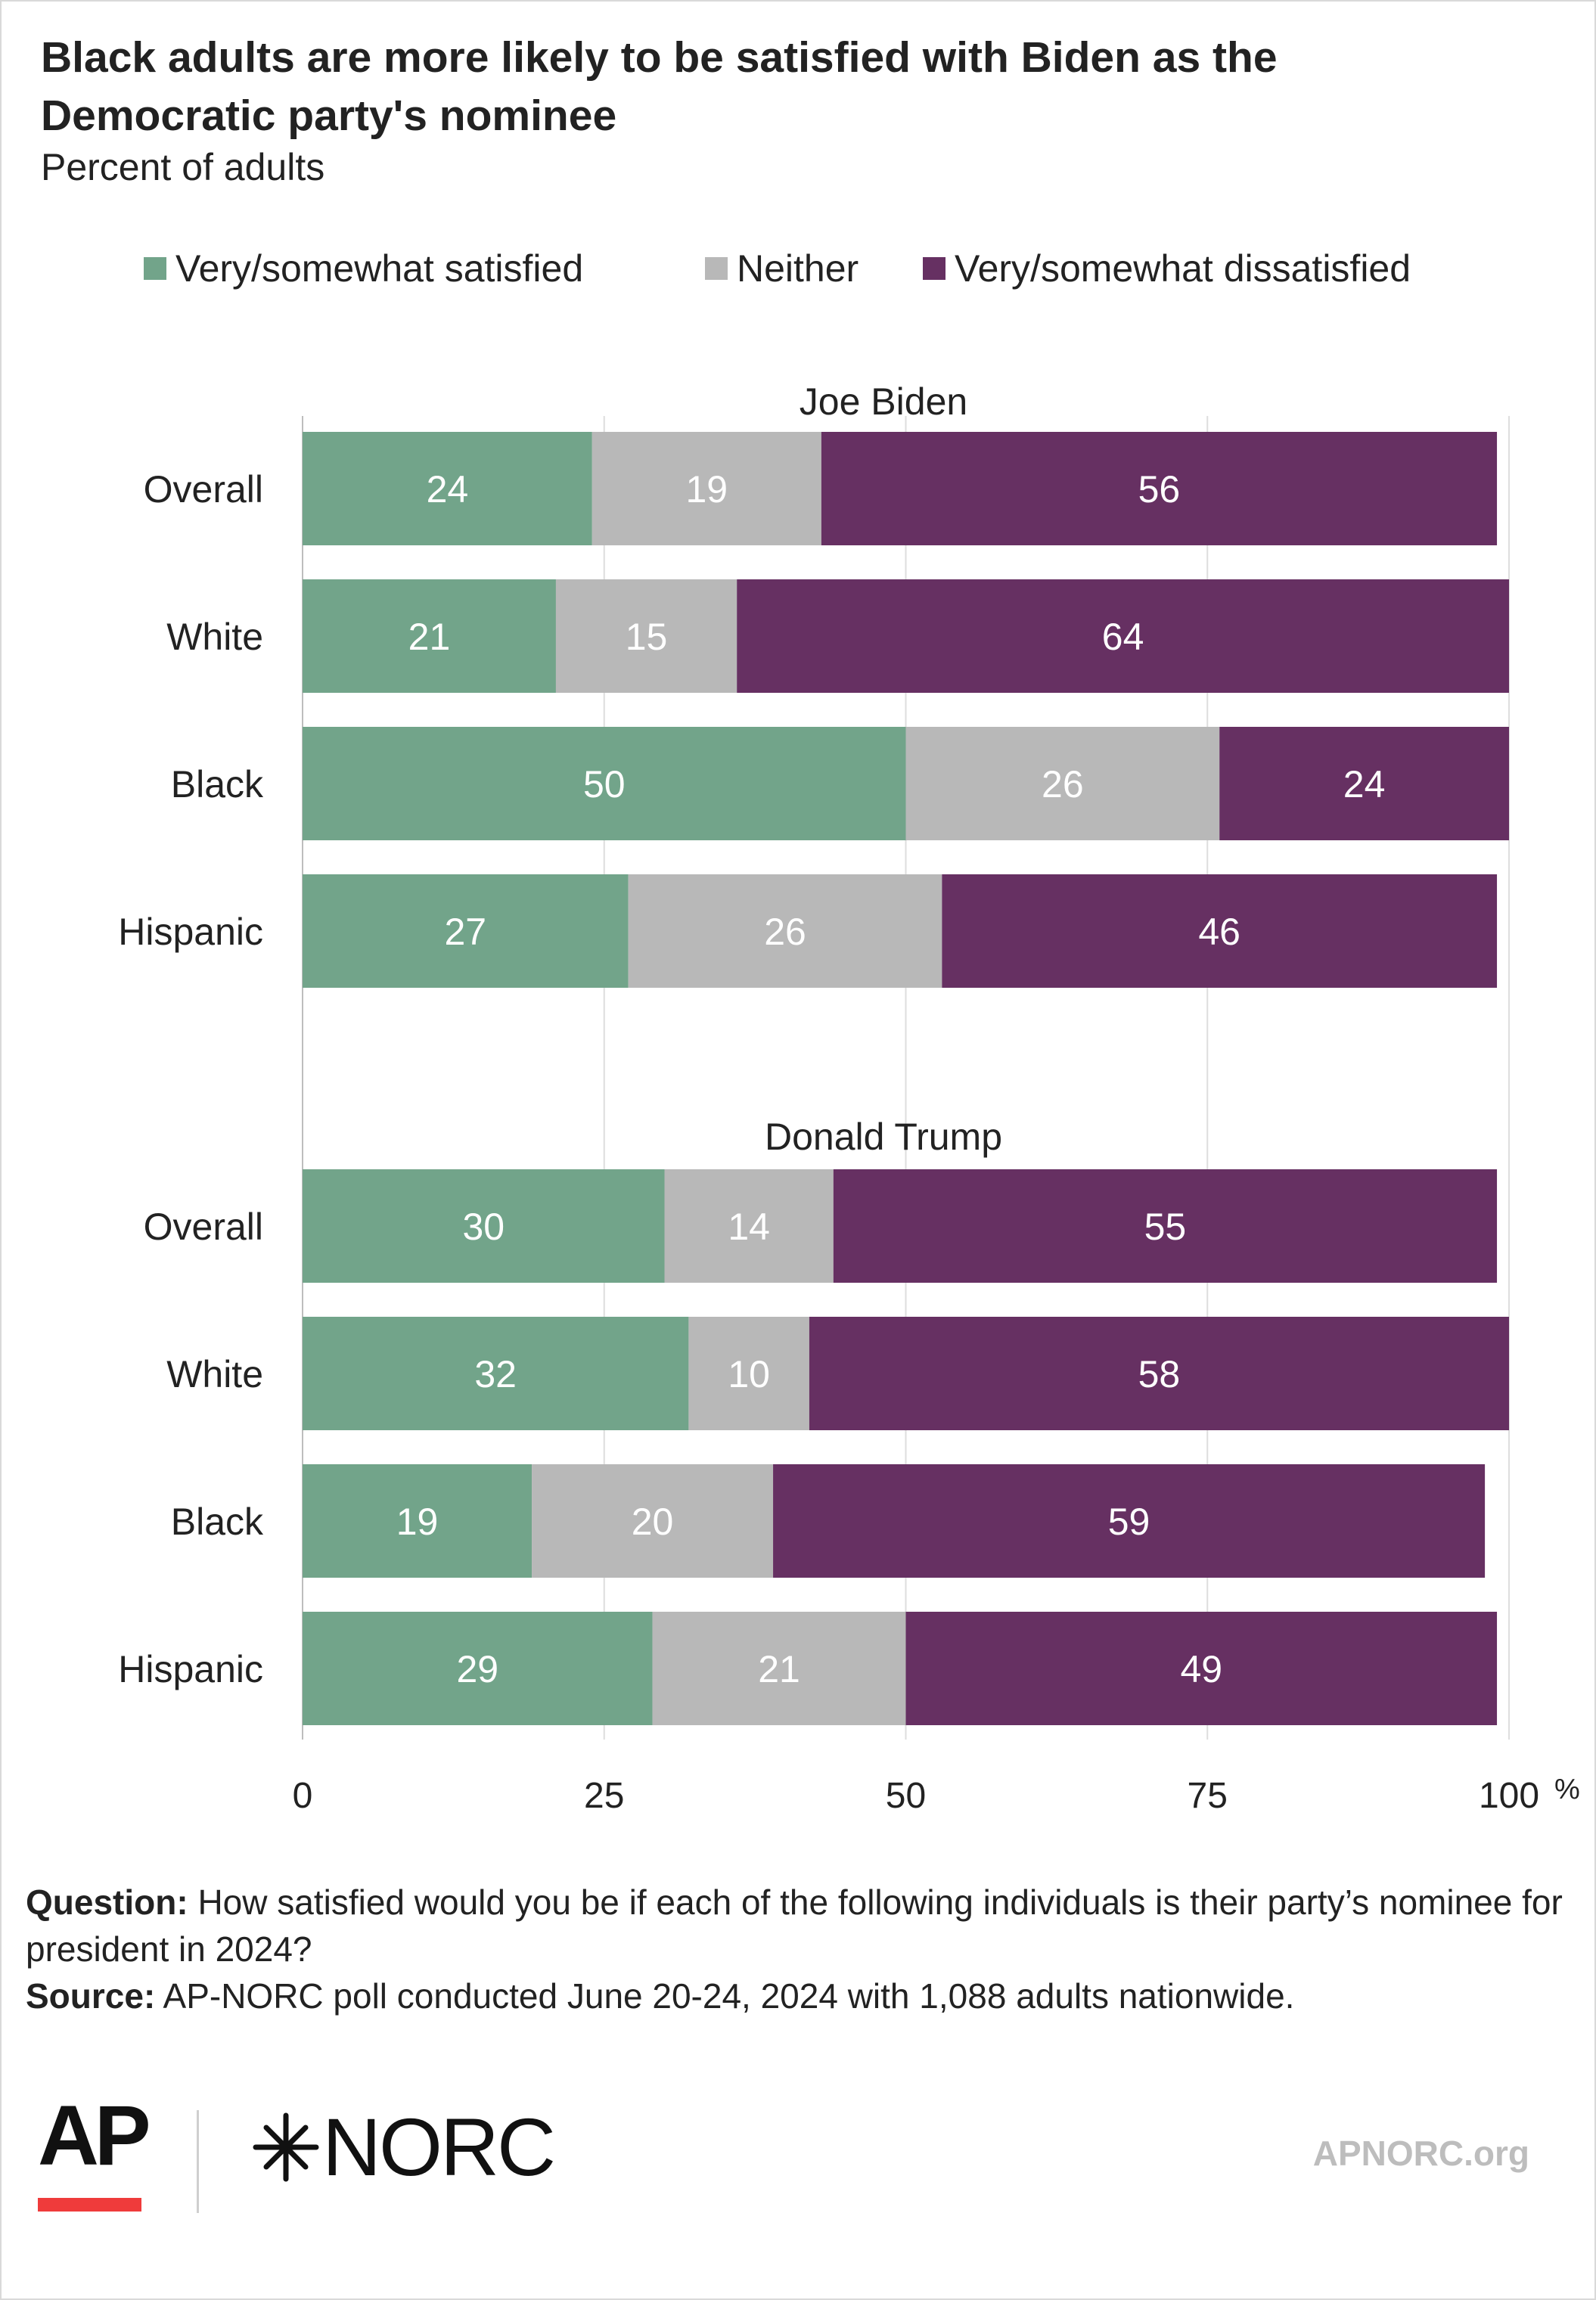 This screenshot has height=2300, width=1596. I want to click on bar-donald-trump-white-very-somewhat-dissatisfied, so click(1159, 1373).